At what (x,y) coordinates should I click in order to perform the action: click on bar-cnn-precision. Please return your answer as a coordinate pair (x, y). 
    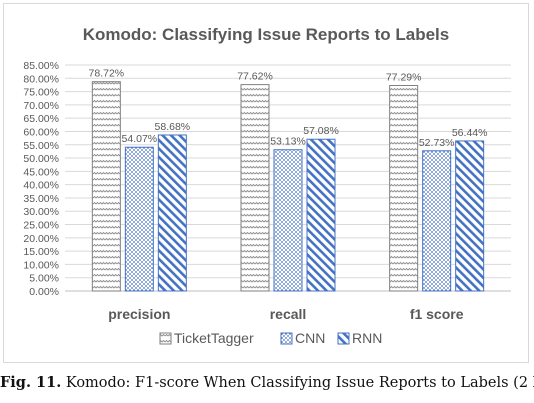
    Looking at the image, I should click on (139, 219).